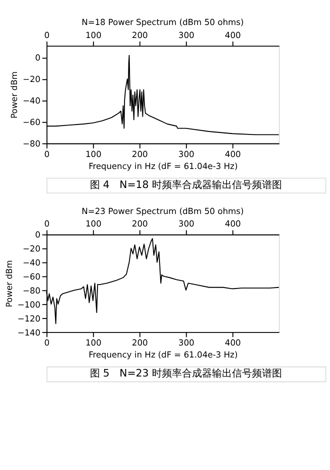  What do you see at coordinates (28, 332) in the screenshot?
I see `y-tick-label: −140` at bounding box center [28, 332].